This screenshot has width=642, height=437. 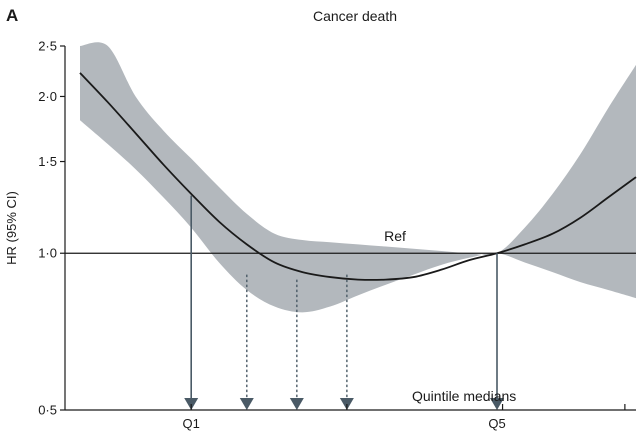 What do you see at coordinates (47, 46) in the screenshot?
I see `y-tick-label-5: 2·5` at bounding box center [47, 46].